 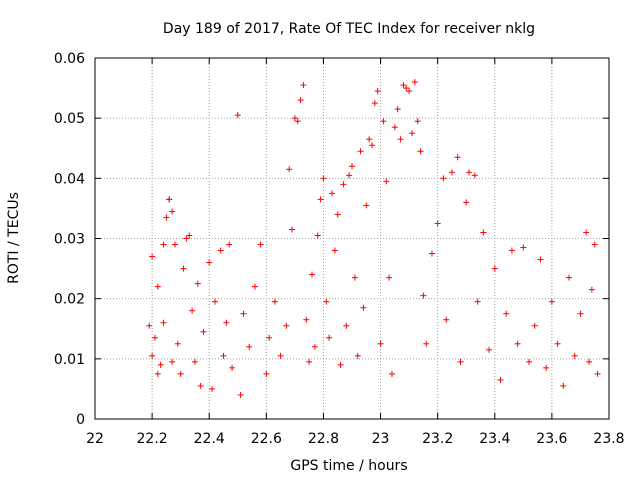 I want to click on y-tick-label: 0.01, so click(x=69, y=360).